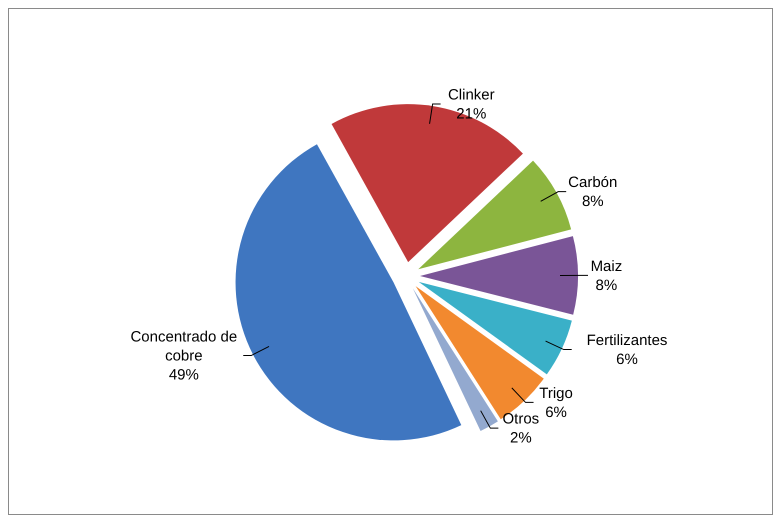  What do you see at coordinates (184, 346) in the screenshot?
I see `slice-label: Concentrado de cobre` at bounding box center [184, 346].